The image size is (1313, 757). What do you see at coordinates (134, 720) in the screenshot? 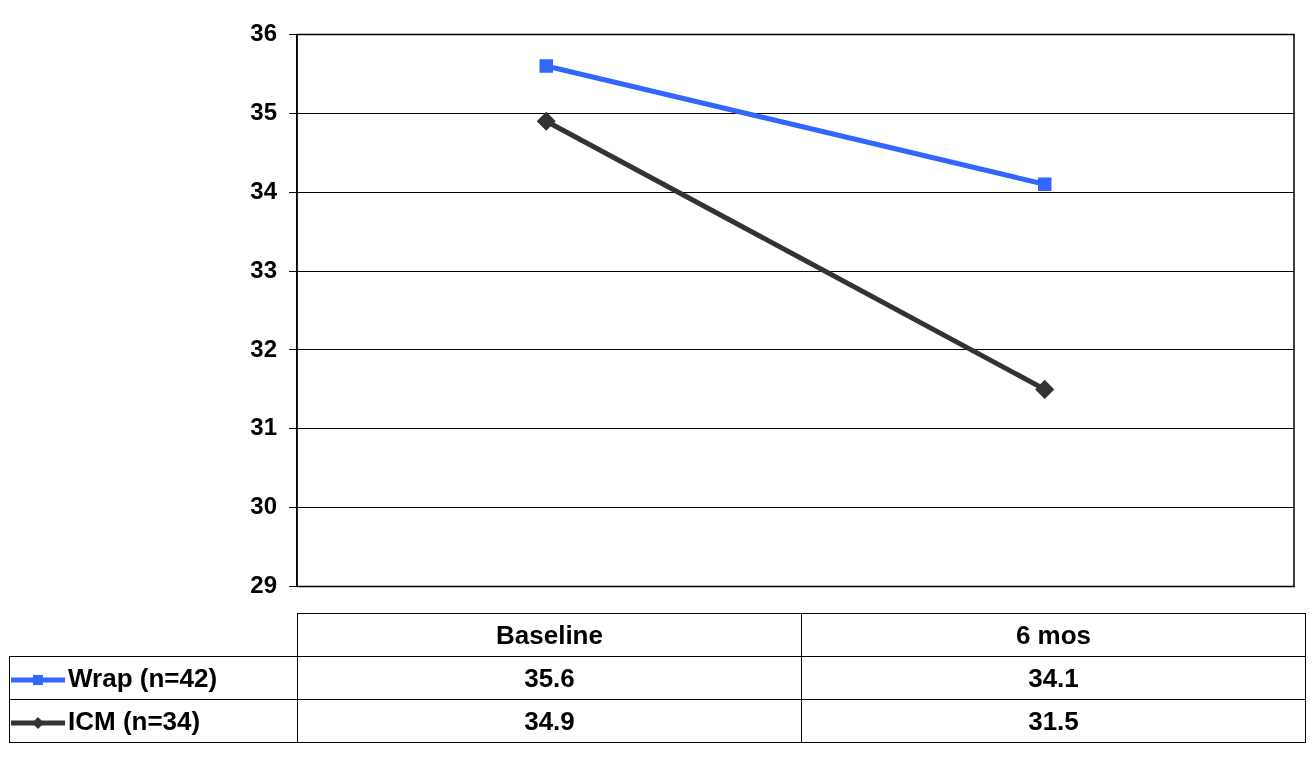
I see `legend-label: ICM (n=34)` at bounding box center [134, 720].